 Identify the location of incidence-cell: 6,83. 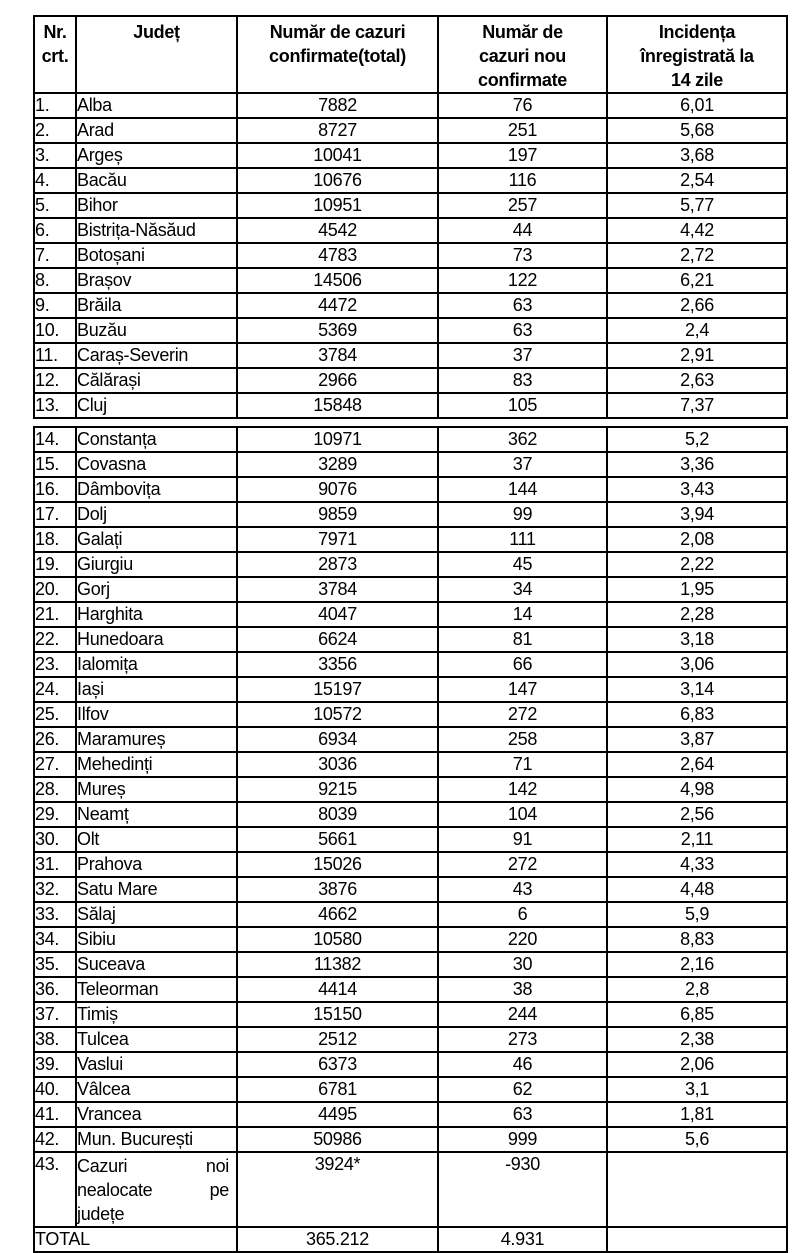
(697, 714).